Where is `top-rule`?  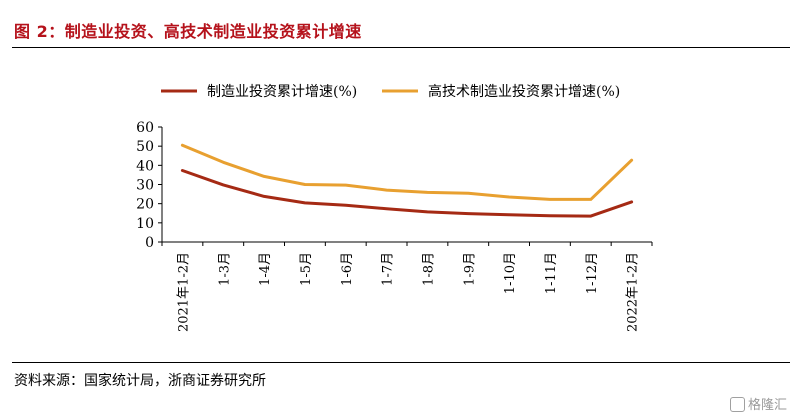 top-rule is located at coordinates (401, 47).